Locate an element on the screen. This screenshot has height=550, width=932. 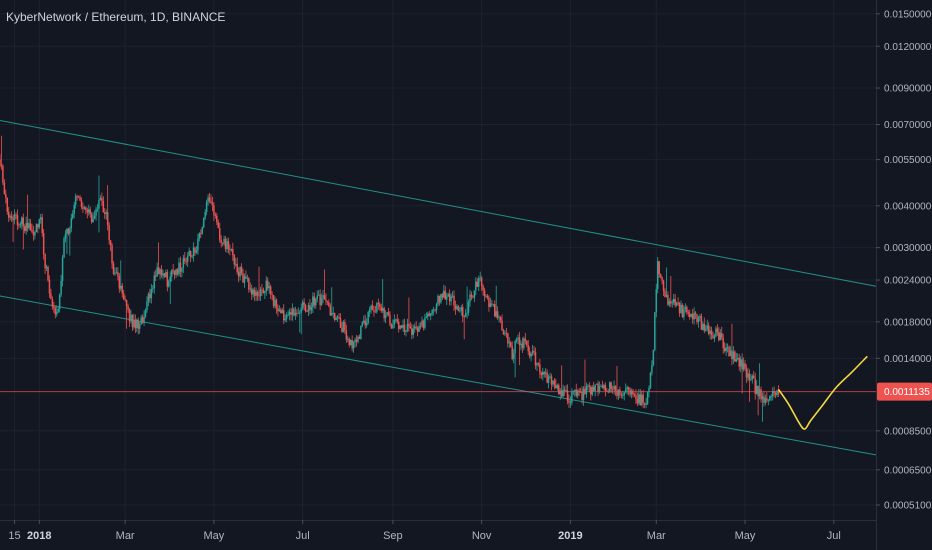
price-scale is located at coordinates (904, 275).